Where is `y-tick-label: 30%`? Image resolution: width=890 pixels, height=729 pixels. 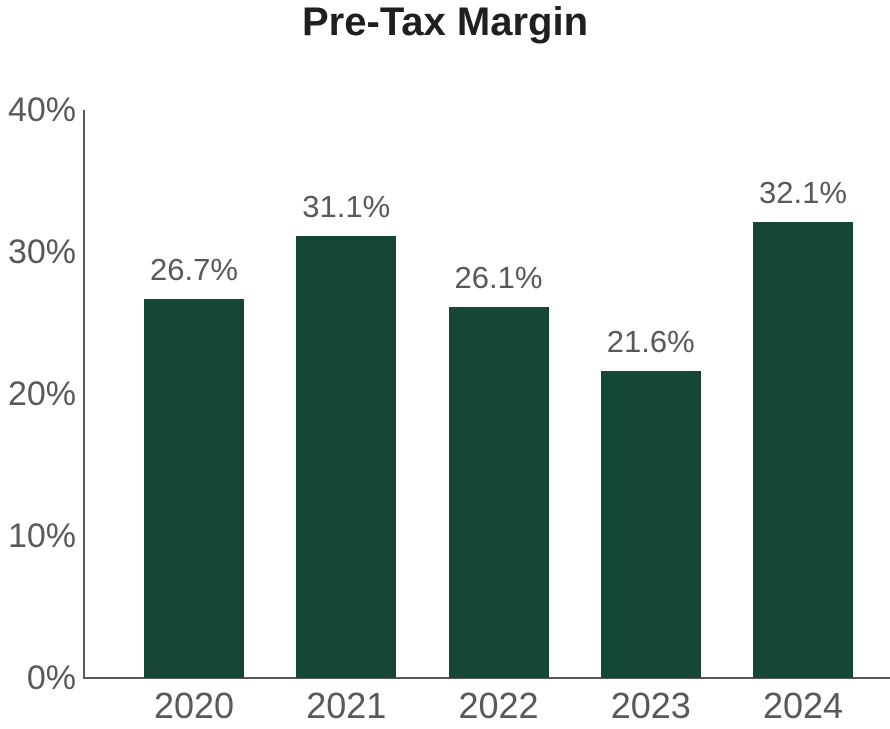 y-tick-label: 30% is located at coordinates (41, 252).